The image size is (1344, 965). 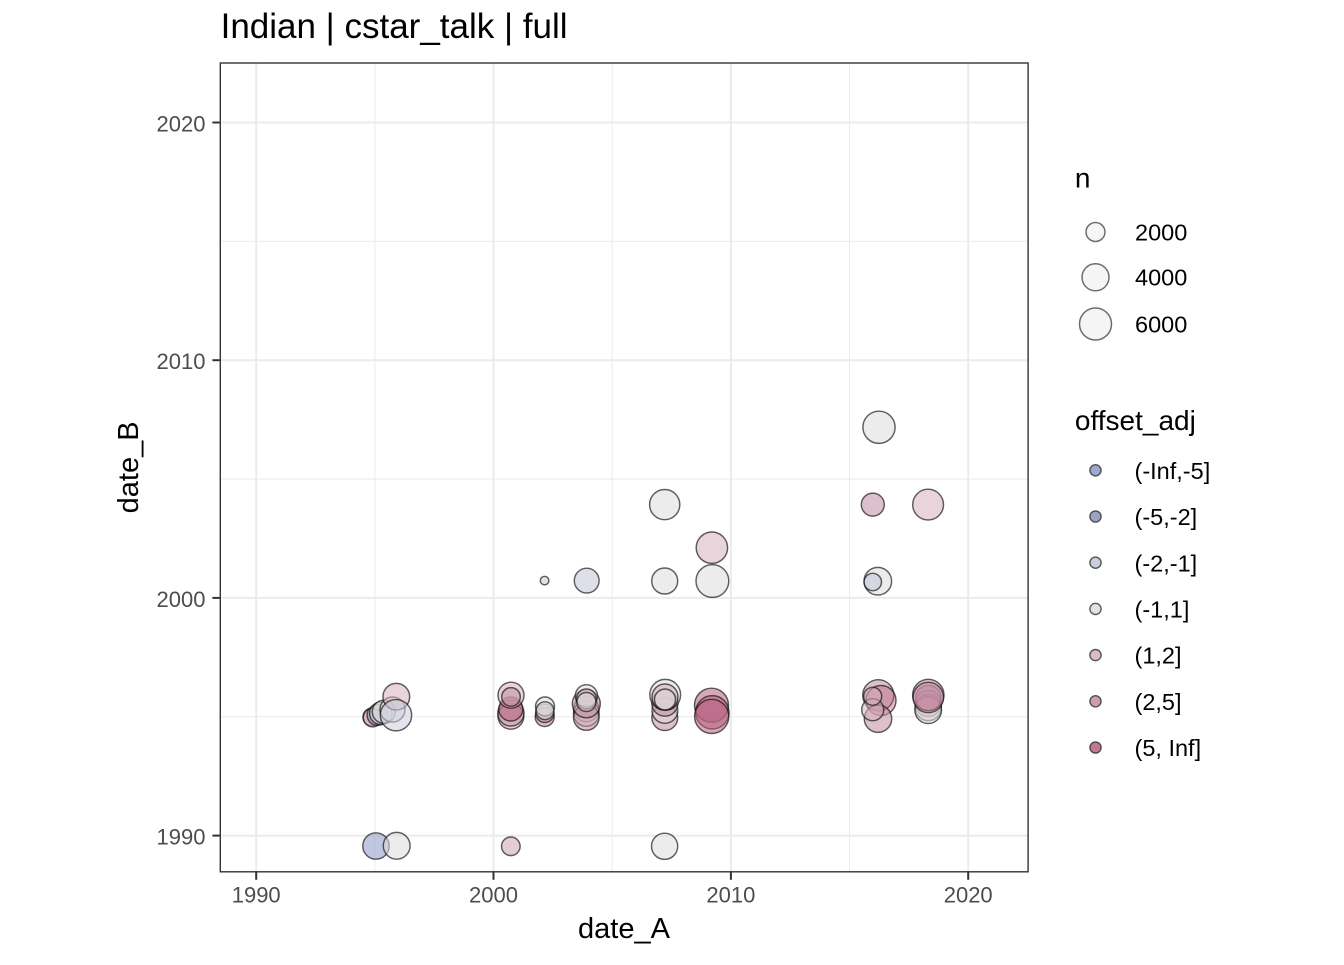 What do you see at coordinates (1161, 278) in the screenshot?
I see `svg-text: 4000` at bounding box center [1161, 278].